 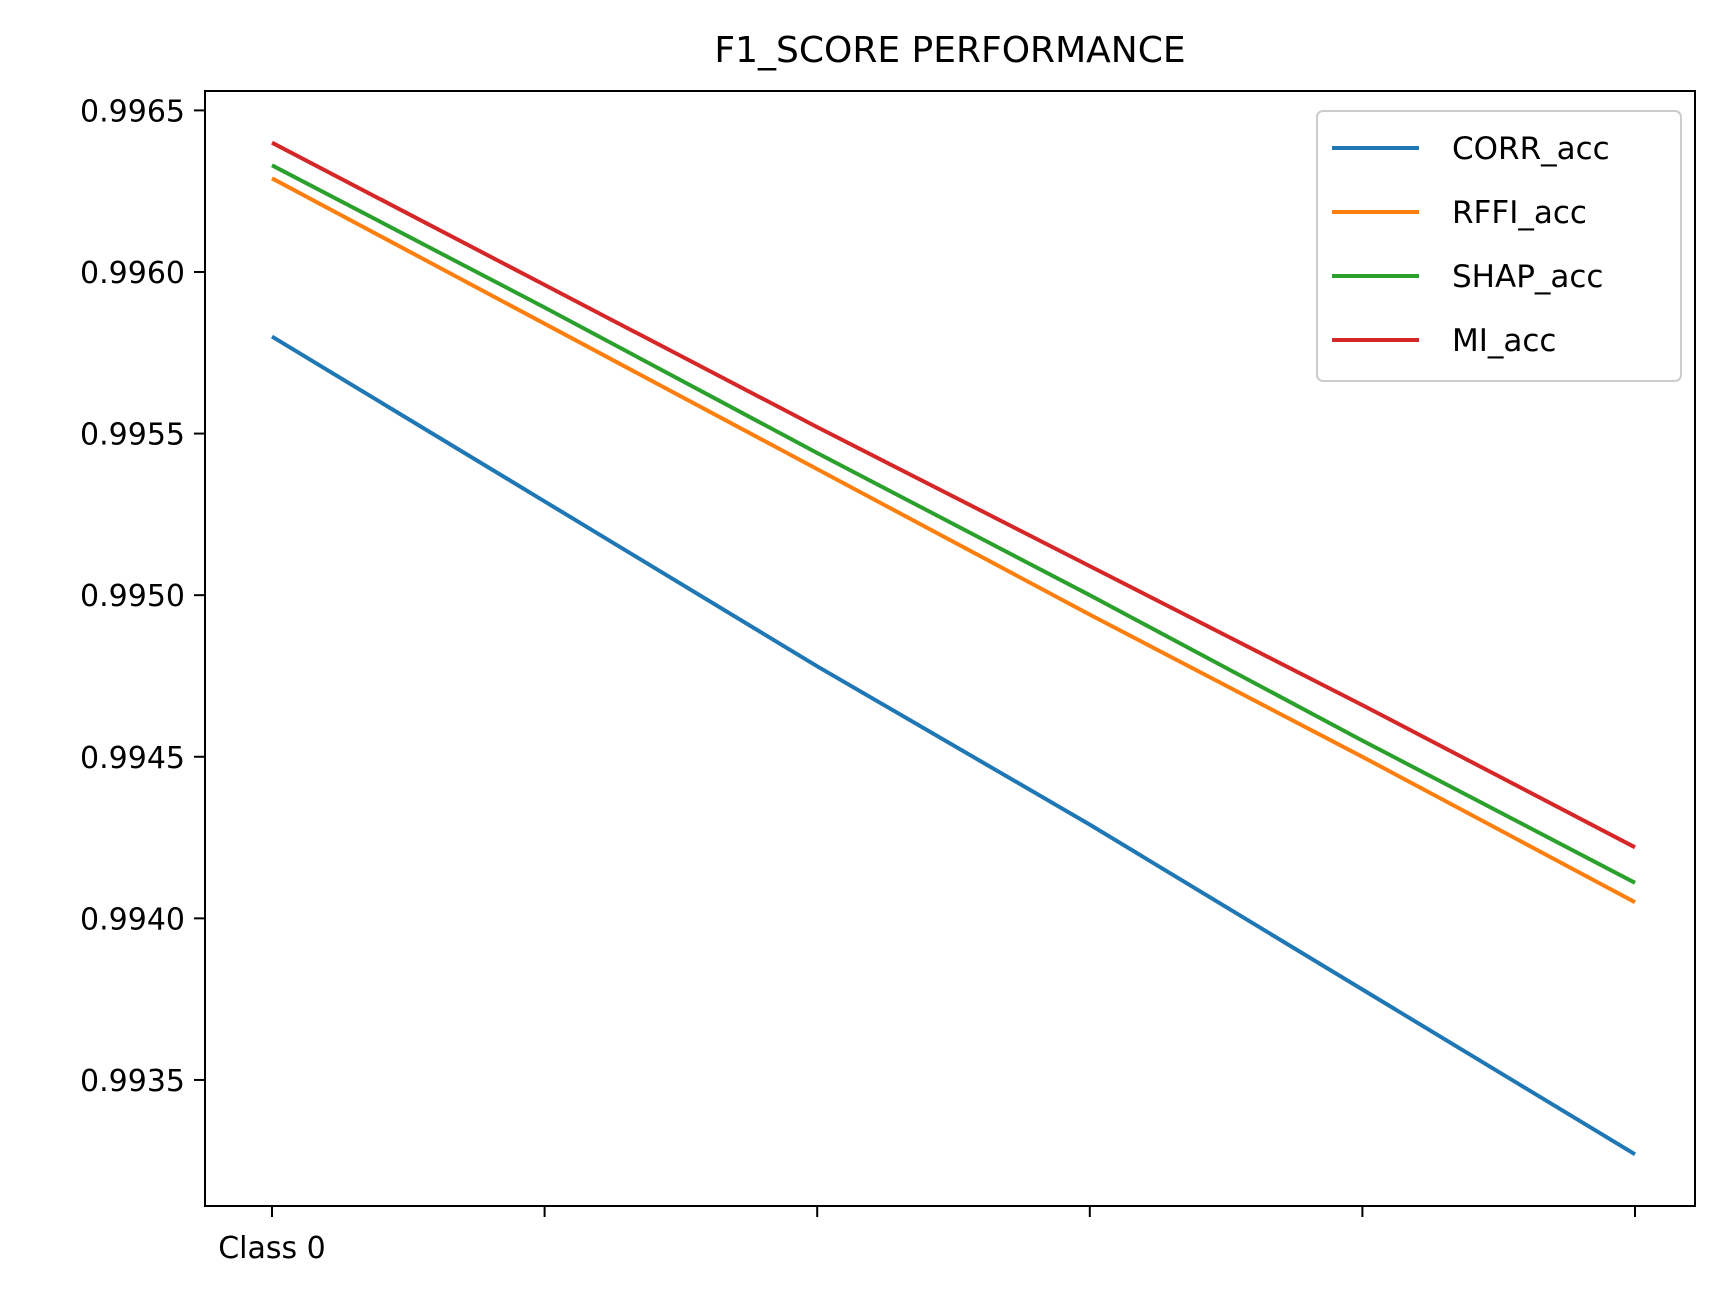 What do you see at coordinates (132, 919) in the screenshot?
I see `y-tick-label: 0.9940` at bounding box center [132, 919].